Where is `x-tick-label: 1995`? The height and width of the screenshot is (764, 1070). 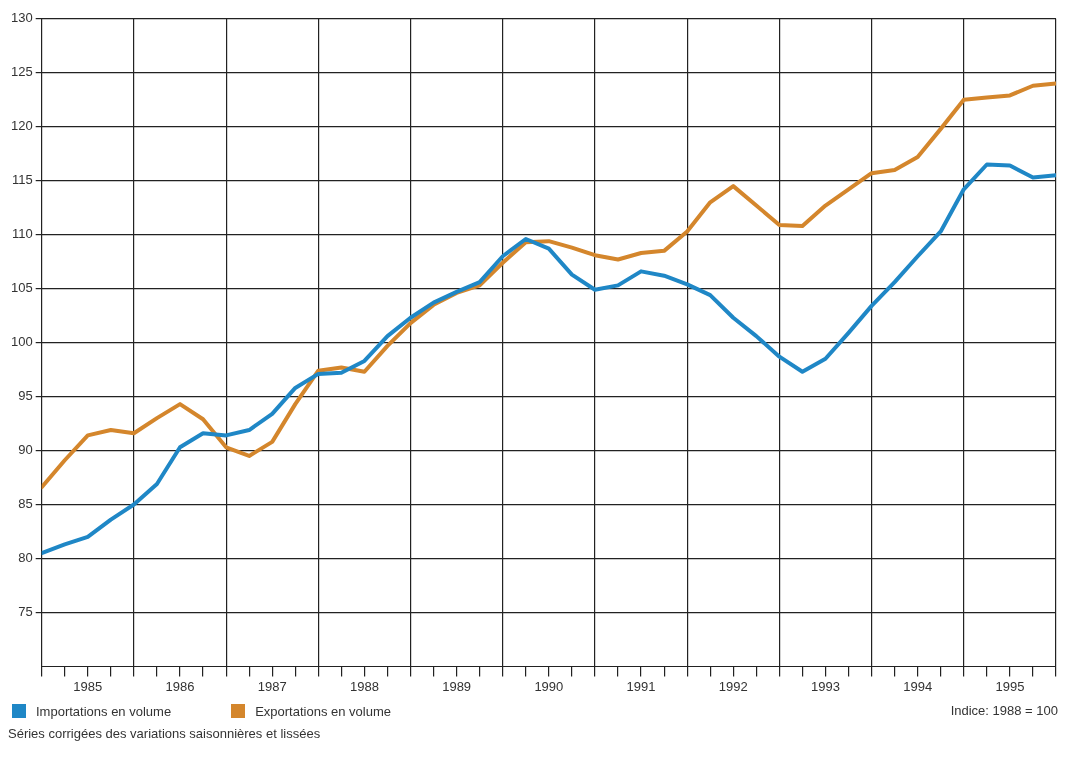 x-tick-label: 1995 is located at coordinates (1010, 686).